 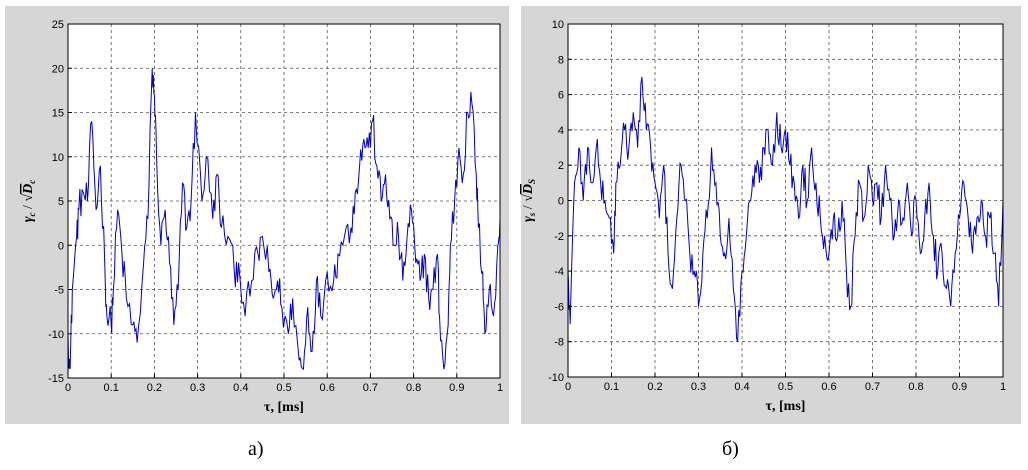 I want to click on y-axis-label: γc / √Dc, so click(x=29, y=201).